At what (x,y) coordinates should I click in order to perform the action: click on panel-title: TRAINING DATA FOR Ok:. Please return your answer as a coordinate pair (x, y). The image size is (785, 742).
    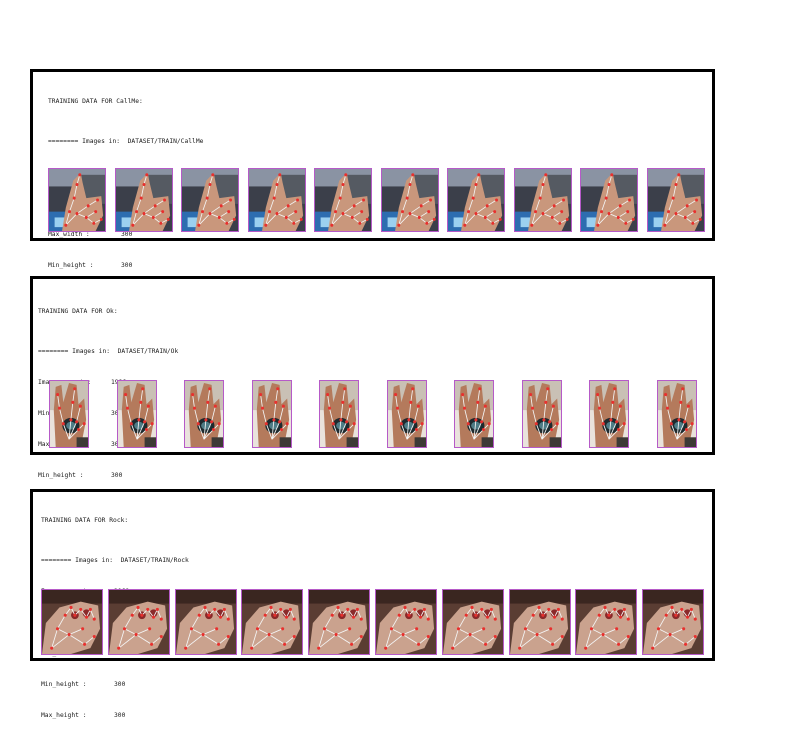
    Looking at the image, I should click on (78, 311).